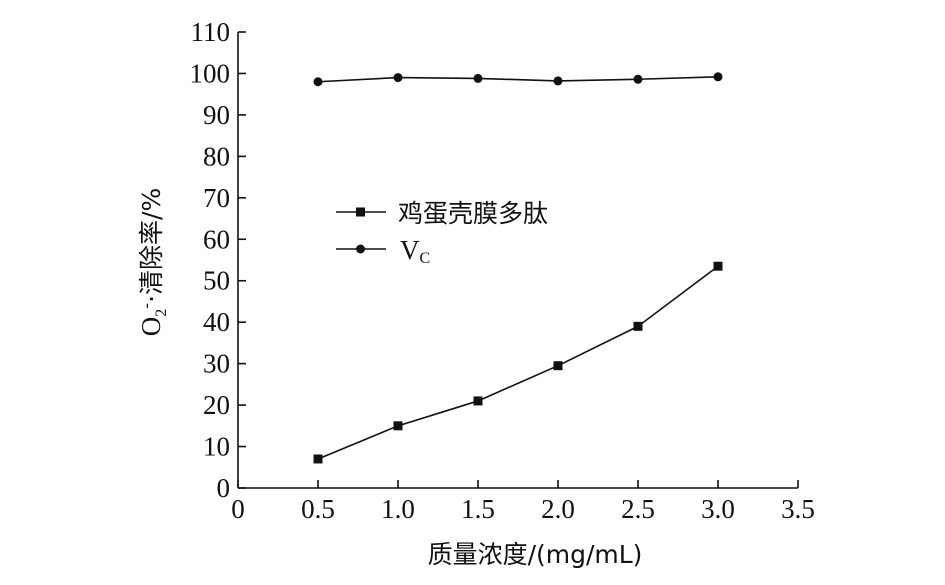 This screenshot has width=945, height=585. Describe the element at coordinates (638, 509) in the screenshot. I see `x-tick-label: 2.5` at that location.